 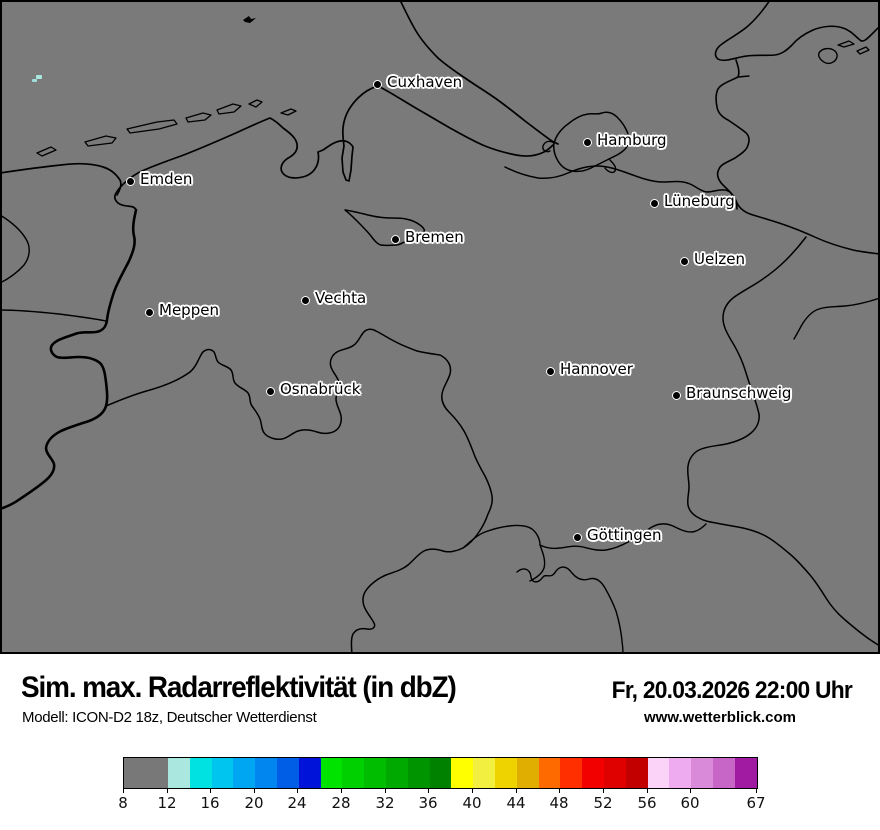 I want to click on tick-label: 44, so click(x=516, y=803).